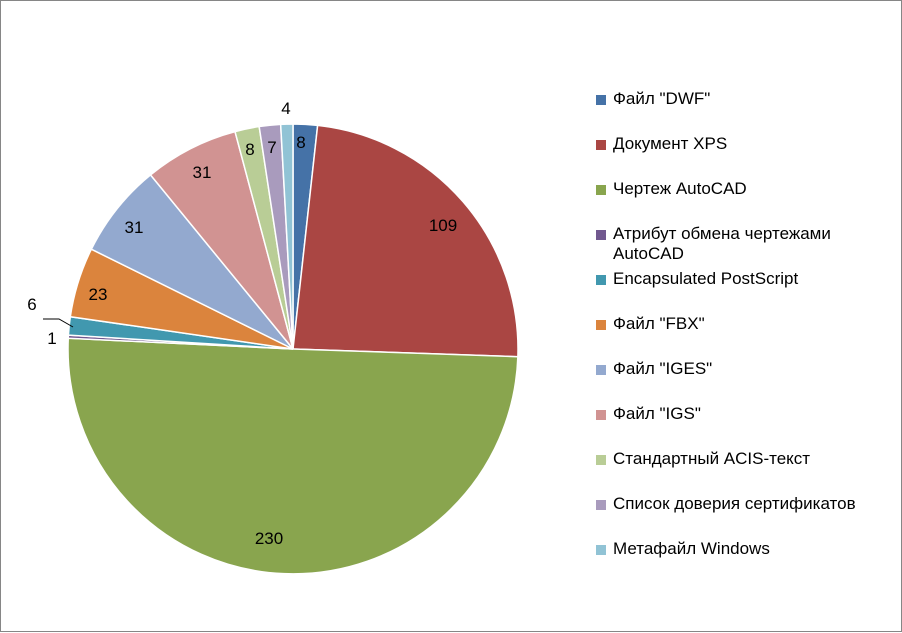 The image size is (902, 633). I want to click on legend-label: Стандартный ACIS-текст, so click(712, 458).